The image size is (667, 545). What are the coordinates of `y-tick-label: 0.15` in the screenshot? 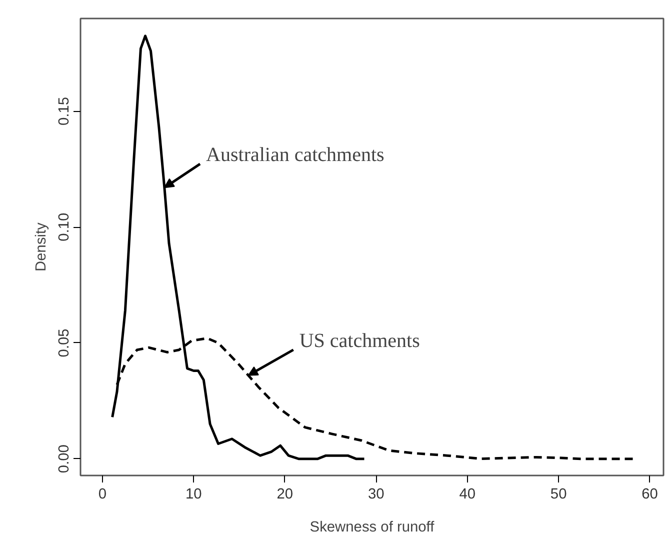 It's located at (64, 111).